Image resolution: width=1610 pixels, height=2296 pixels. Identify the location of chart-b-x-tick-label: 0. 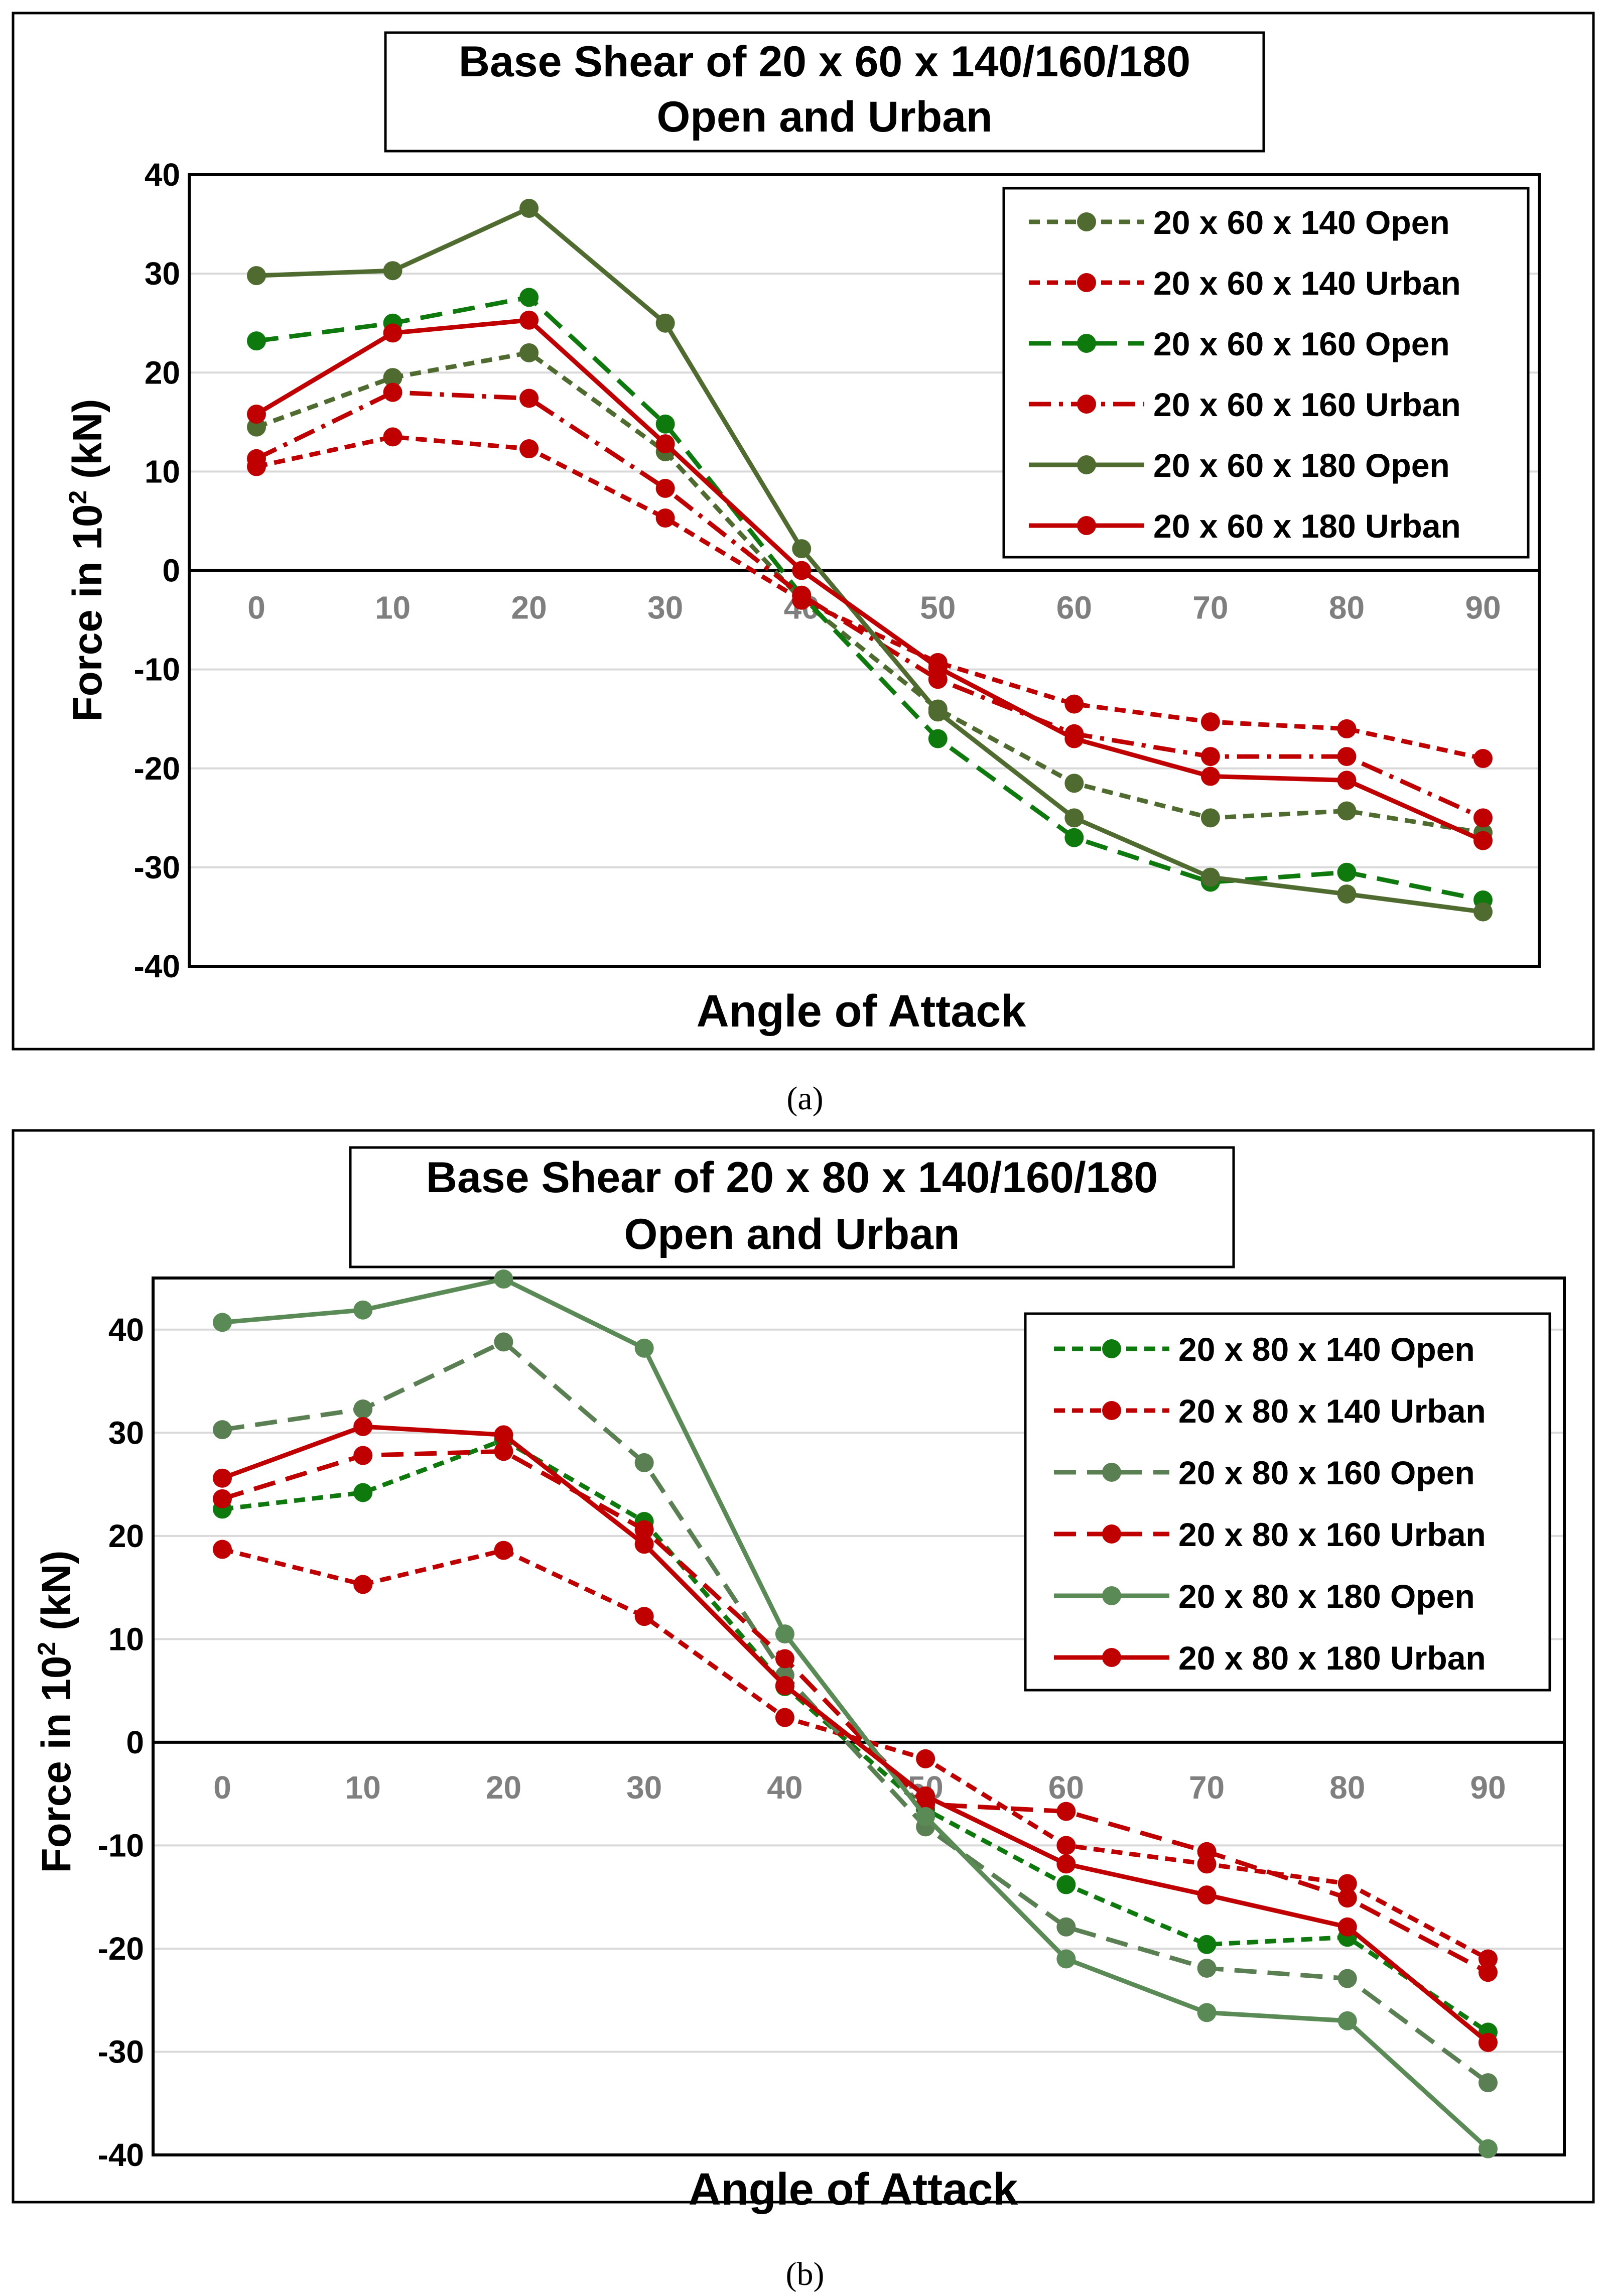
(222, 1787).